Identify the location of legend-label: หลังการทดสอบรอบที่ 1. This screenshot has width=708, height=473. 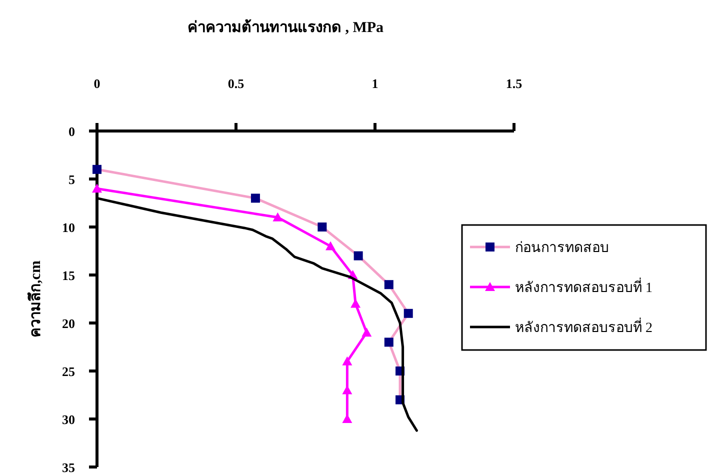
(583, 287).